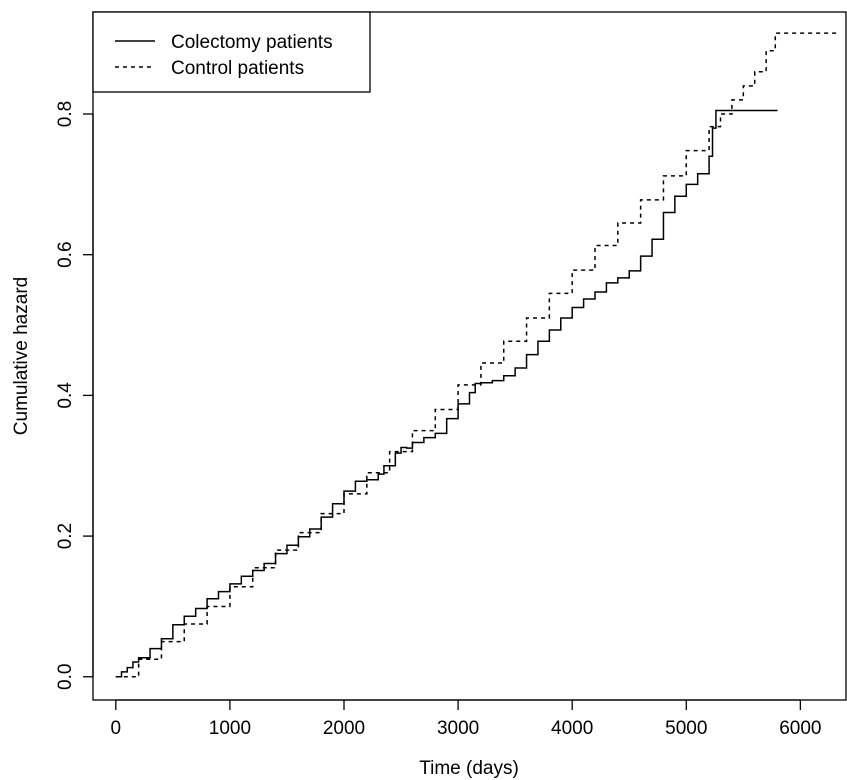 This screenshot has width=847, height=780. What do you see at coordinates (65, 254) in the screenshot?
I see `y-tick-label: 0.6` at bounding box center [65, 254].